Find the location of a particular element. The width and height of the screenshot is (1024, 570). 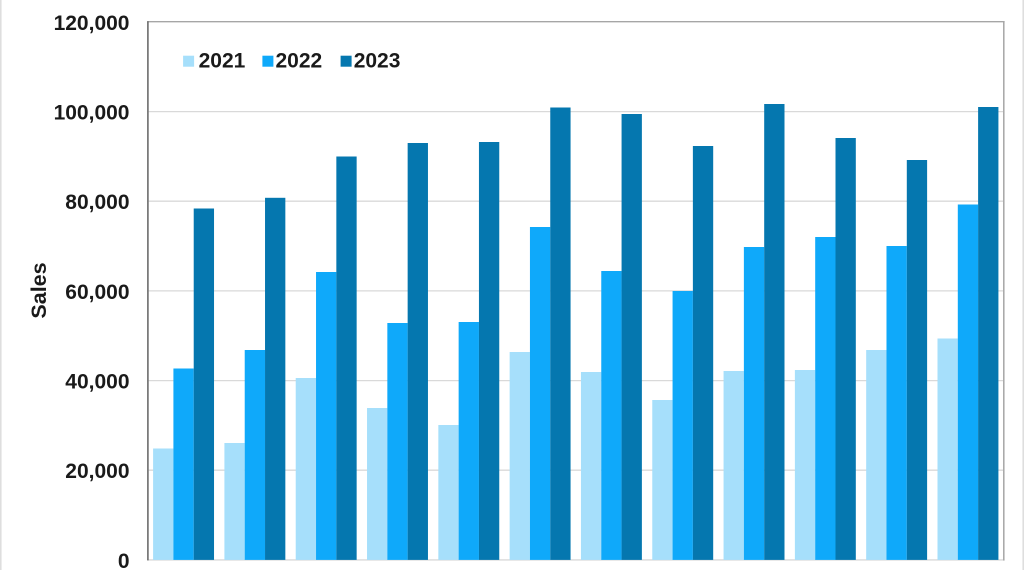

svg-text: 2021 is located at coordinates (222, 61).